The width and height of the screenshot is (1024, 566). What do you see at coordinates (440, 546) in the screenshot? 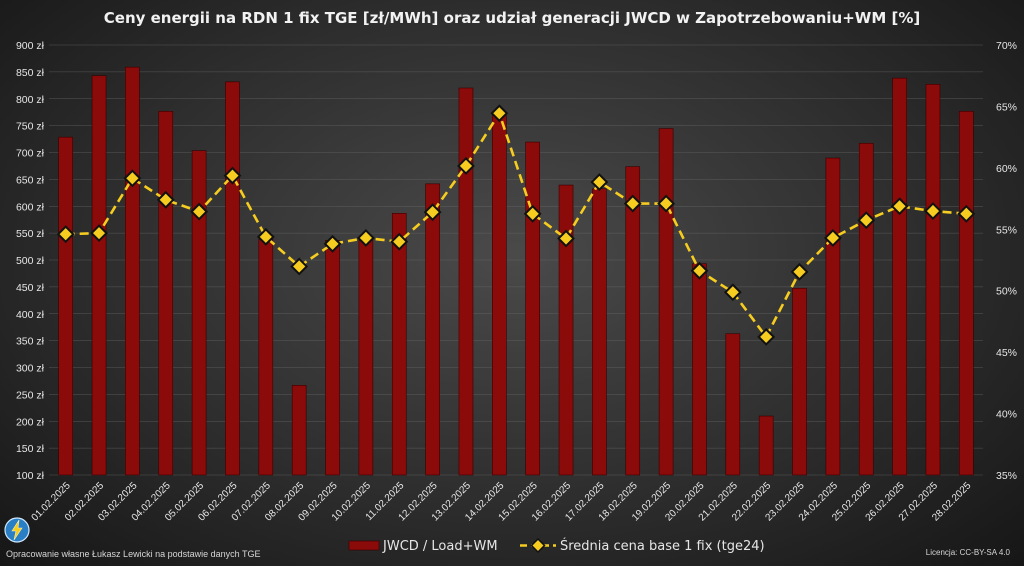
I see `legend-label-bars: JWCD / Load+WM` at bounding box center [440, 546].